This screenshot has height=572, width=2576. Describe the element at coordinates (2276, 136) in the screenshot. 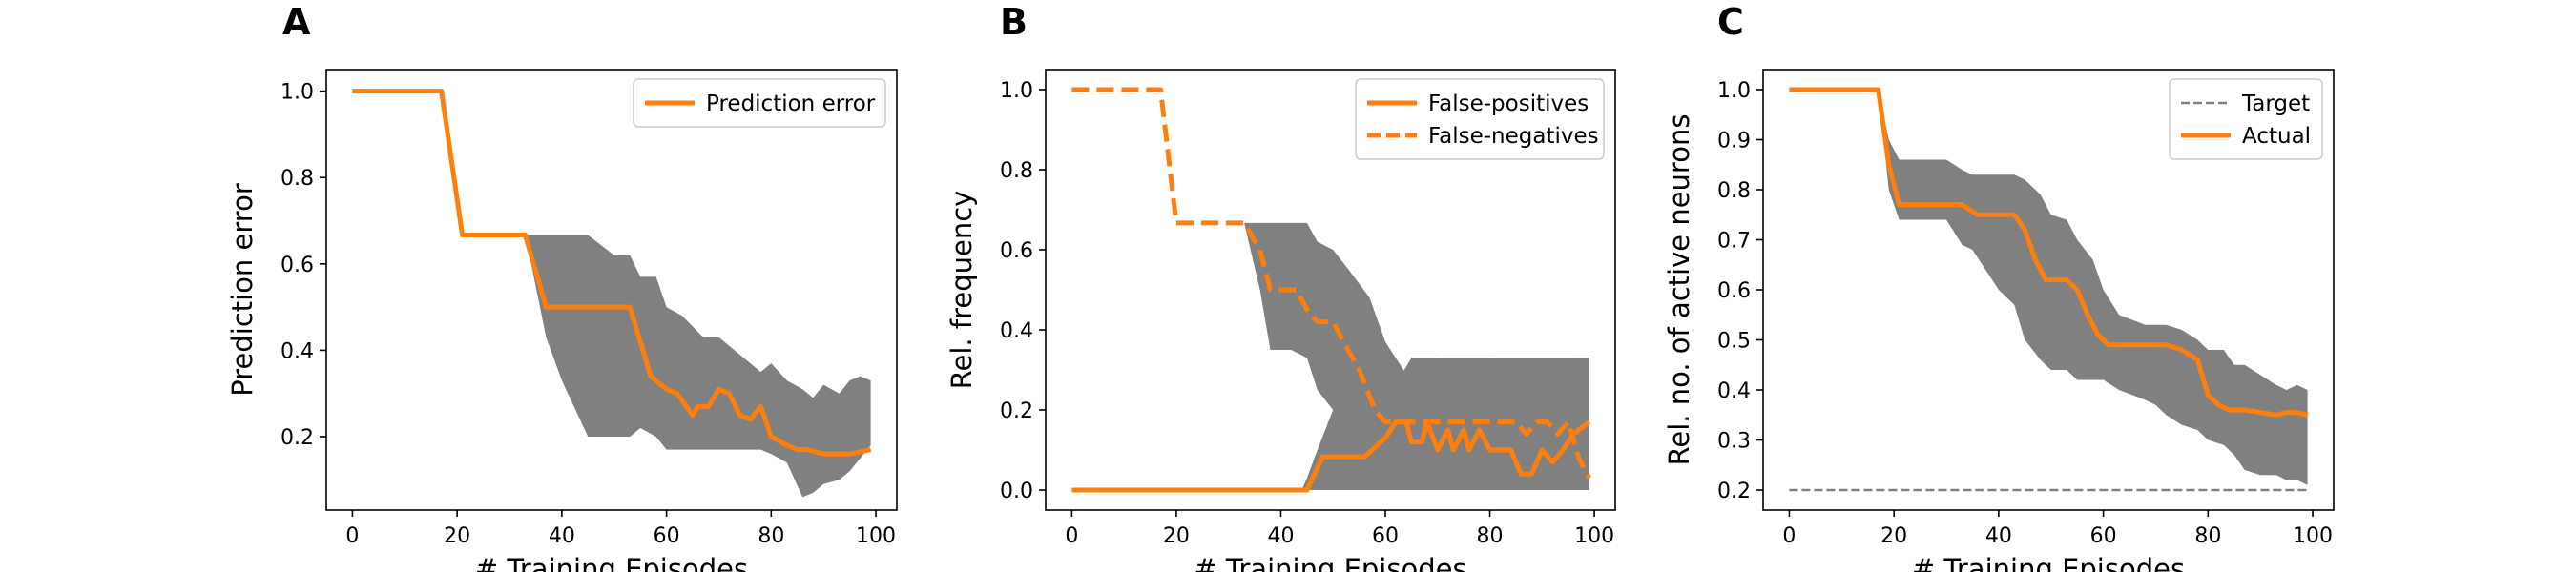

I see `legend-entry-label: Actual` at that location.